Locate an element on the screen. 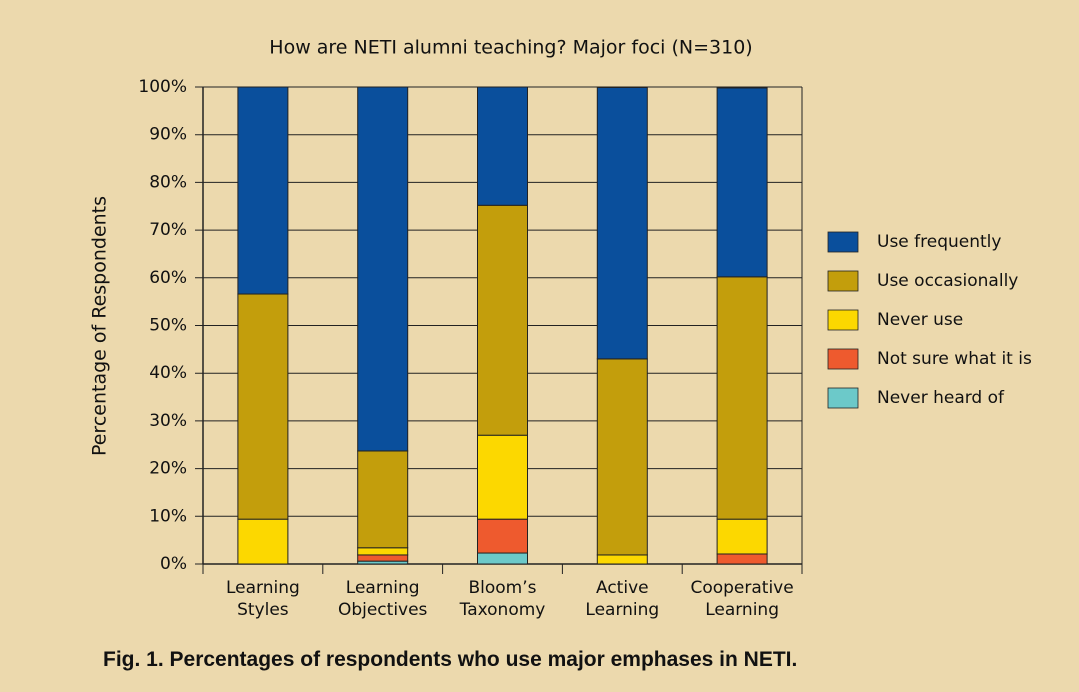 The image size is (1079, 692). y-tick-label: 50% is located at coordinates (168, 326).